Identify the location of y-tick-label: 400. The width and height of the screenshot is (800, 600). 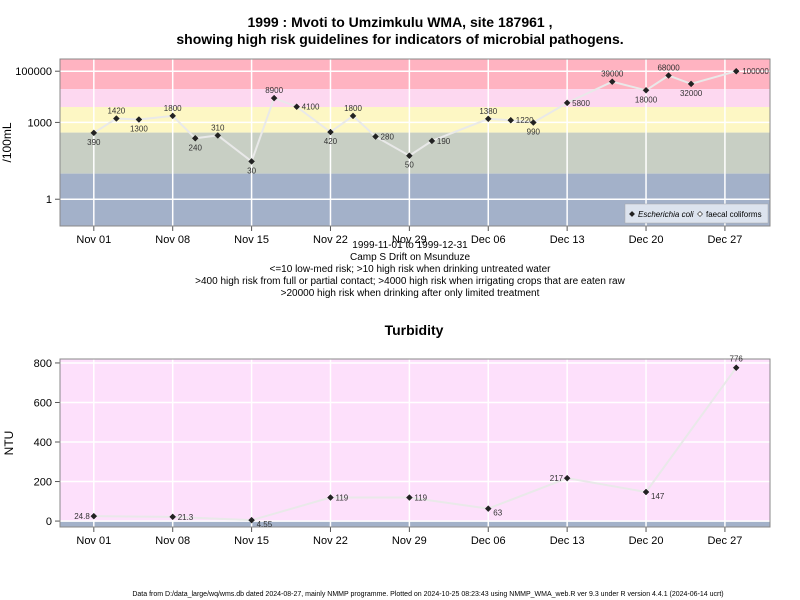
(43, 443).